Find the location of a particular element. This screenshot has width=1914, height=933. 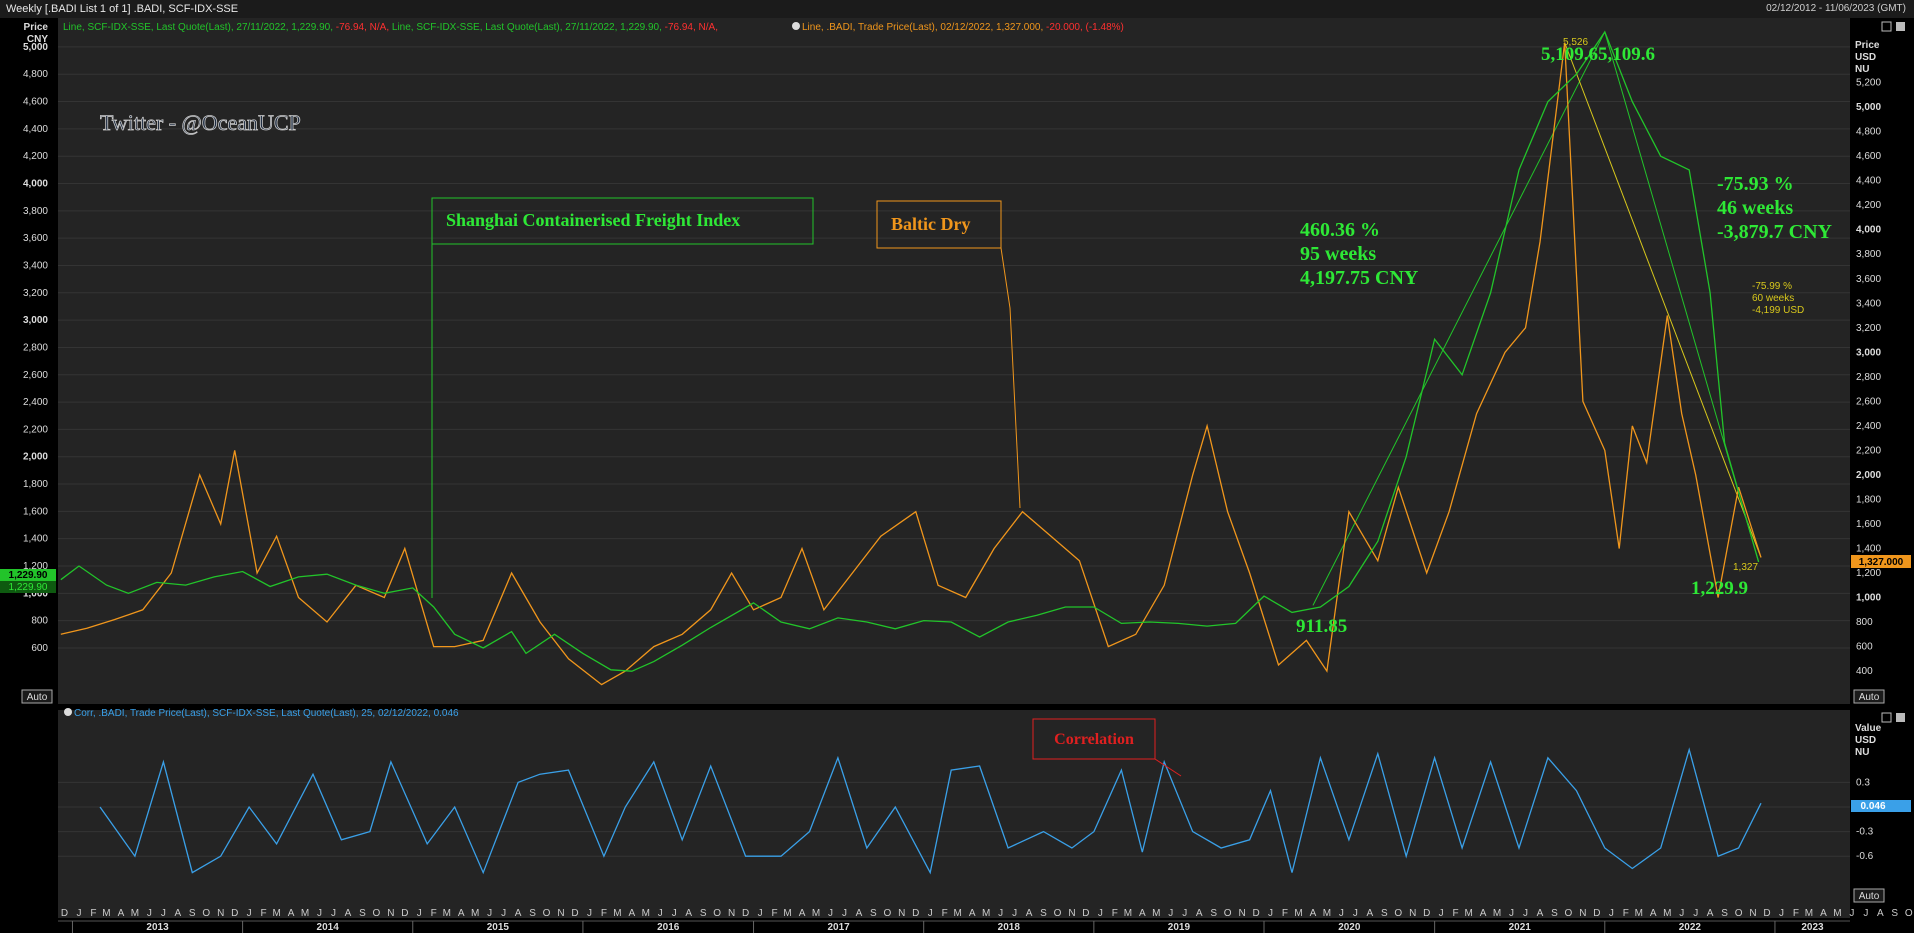

left-tick-label: 3,600 is located at coordinates (35, 238).